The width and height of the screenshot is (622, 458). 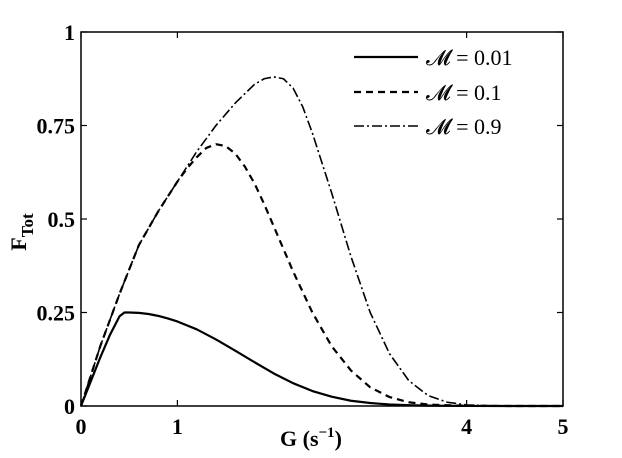 I want to click on x-tick-label-0: 0, so click(x=81, y=426).